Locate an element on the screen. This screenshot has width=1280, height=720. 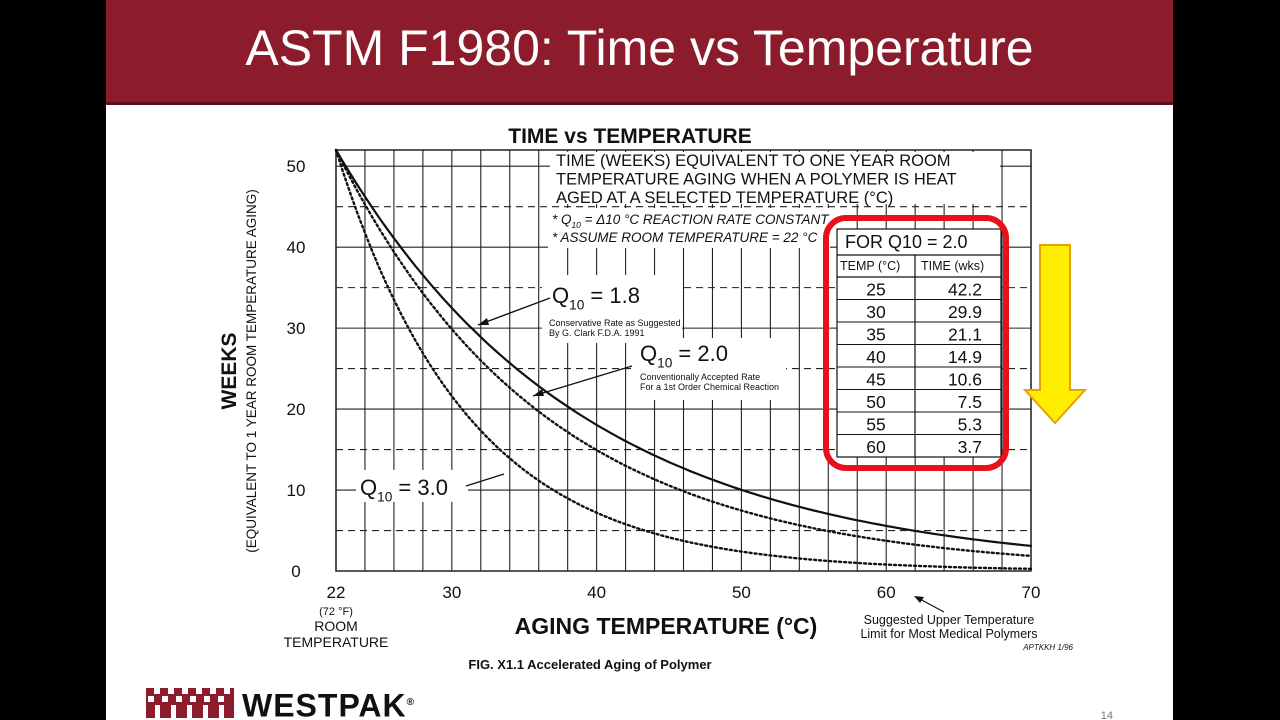
x-room-temp-note: TEMPERATURE is located at coordinates (336, 642).